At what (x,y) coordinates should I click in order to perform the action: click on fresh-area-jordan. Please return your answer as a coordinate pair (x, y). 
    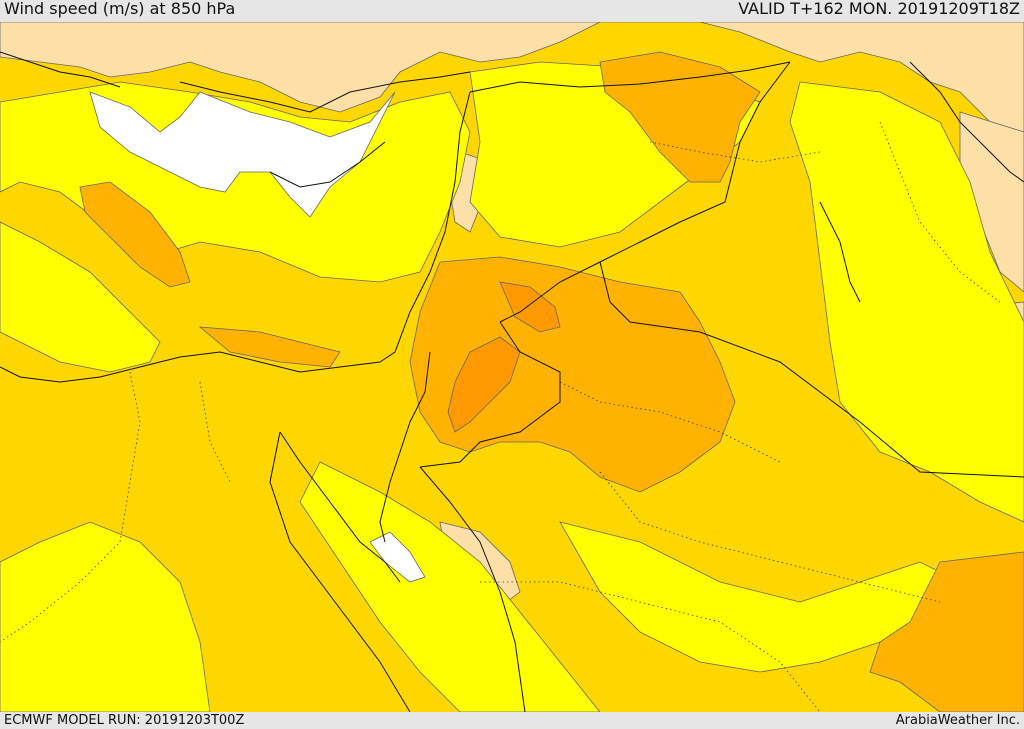
    Looking at the image, I should click on (572, 374).